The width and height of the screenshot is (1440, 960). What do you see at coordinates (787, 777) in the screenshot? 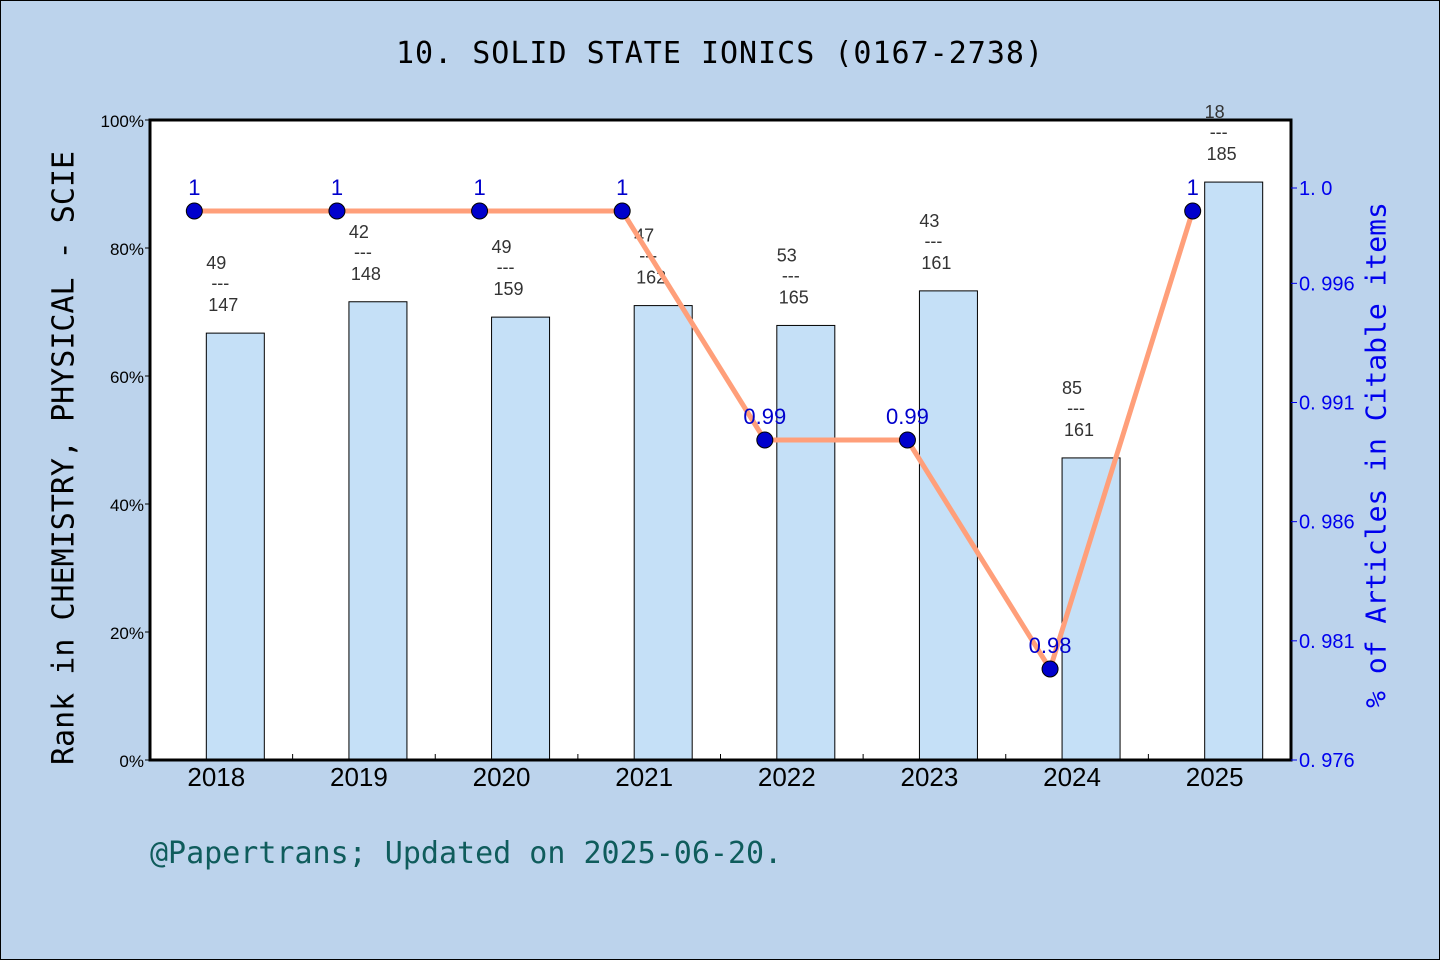
I see `x-tick-label: 2022` at bounding box center [787, 777].